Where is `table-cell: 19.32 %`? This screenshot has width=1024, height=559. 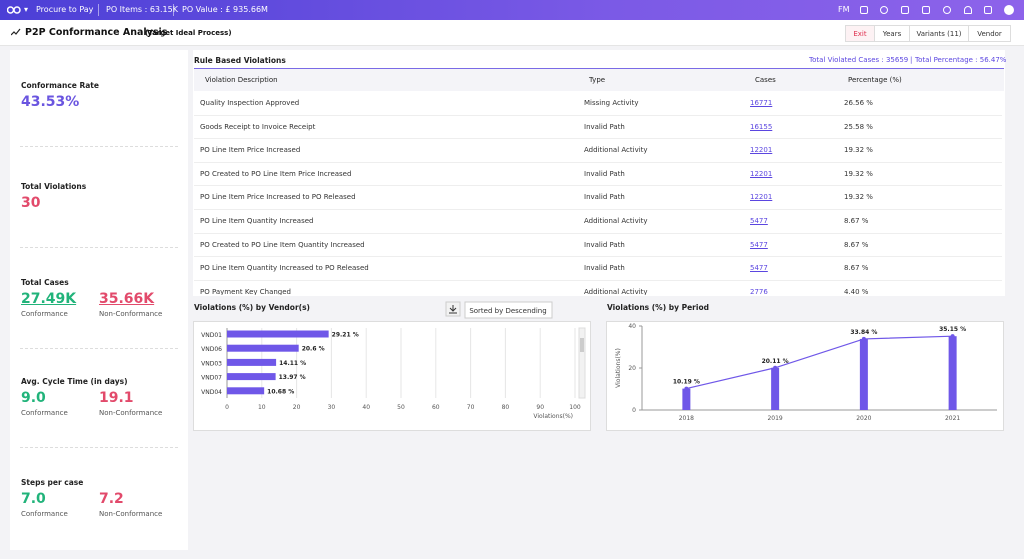
table-cell: 19.32 % is located at coordinates (858, 150).